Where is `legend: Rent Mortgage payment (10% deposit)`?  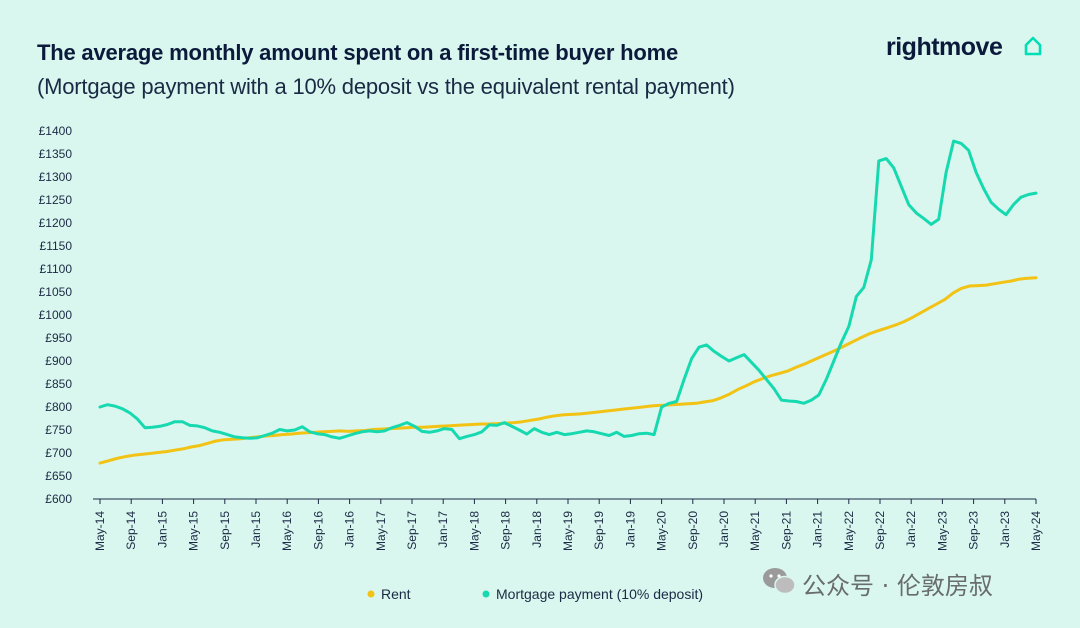
legend: Rent Mortgage payment (10% deposit) is located at coordinates (535, 594).